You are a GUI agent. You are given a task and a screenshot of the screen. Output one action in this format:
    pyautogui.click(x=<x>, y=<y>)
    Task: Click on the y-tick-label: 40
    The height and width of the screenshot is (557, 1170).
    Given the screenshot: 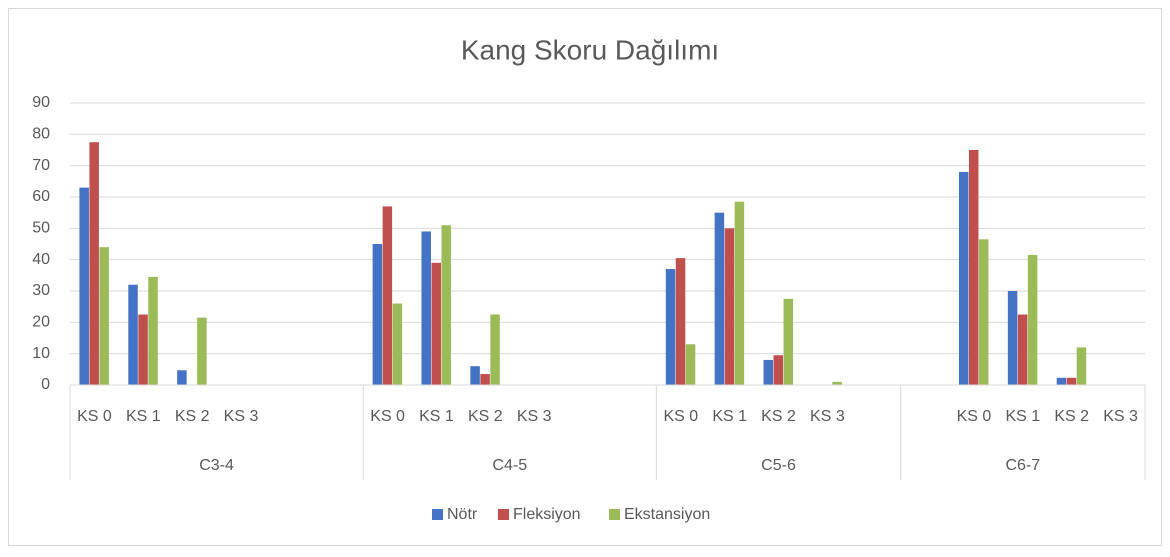 What is the action you would take?
    pyautogui.click(x=41, y=259)
    